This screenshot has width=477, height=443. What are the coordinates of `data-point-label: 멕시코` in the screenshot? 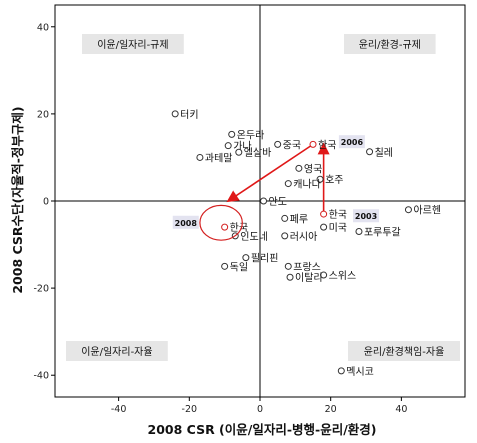 It's located at (360, 372).